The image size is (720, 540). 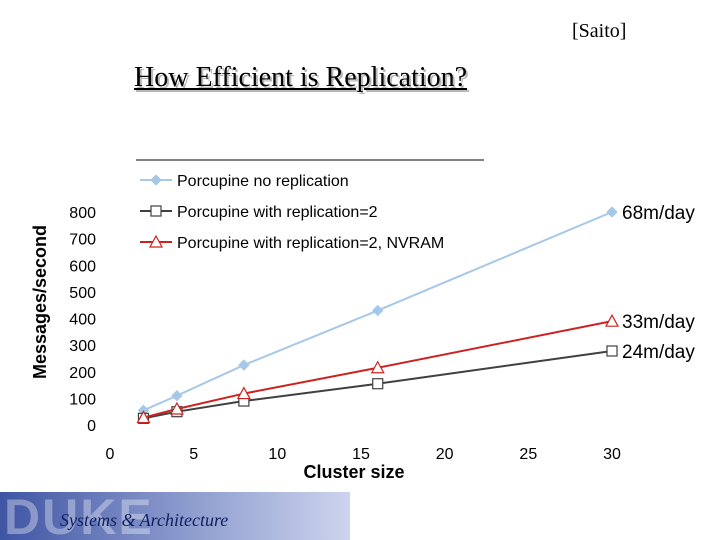 I want to click on legend-entry: Porcupine with replication=2, so click(x=259, y=212).